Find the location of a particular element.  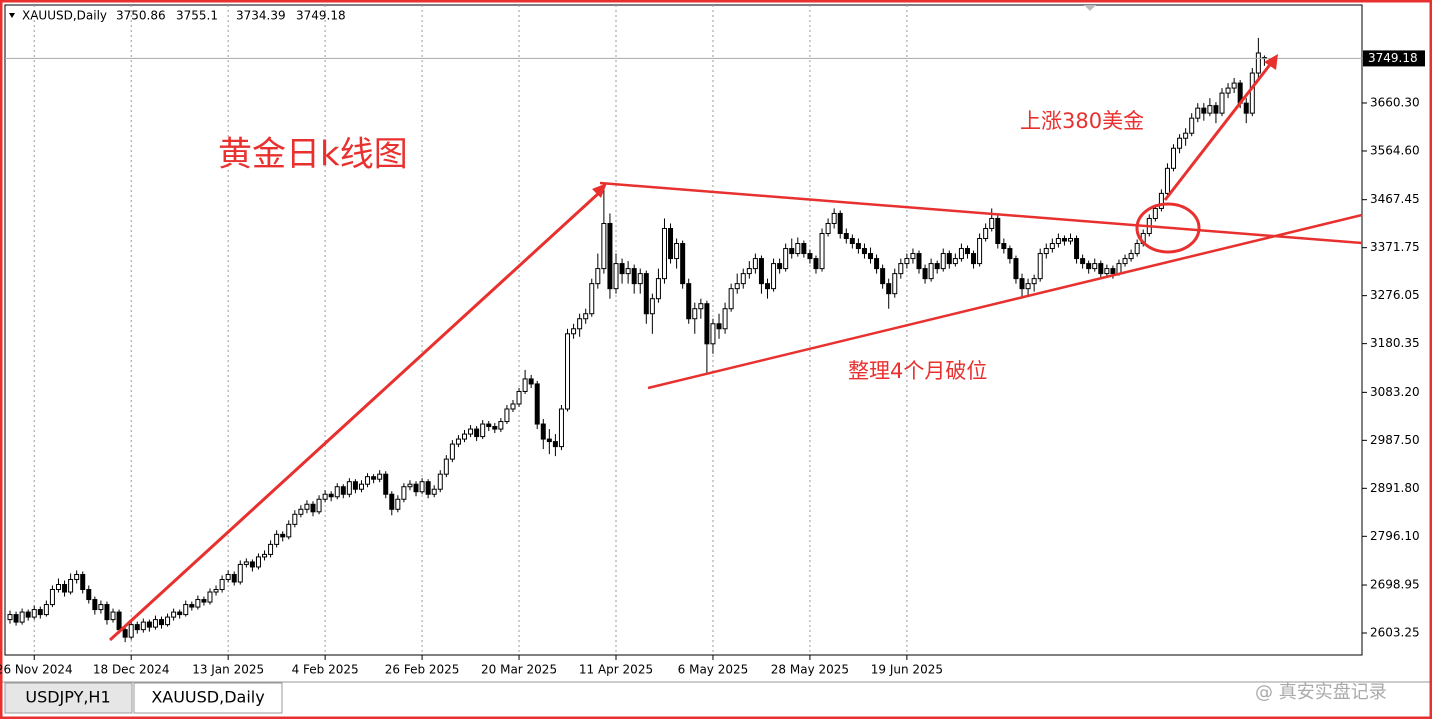

x-tick-label: 18 Dec 2024 is located at coordinates (131, 670).